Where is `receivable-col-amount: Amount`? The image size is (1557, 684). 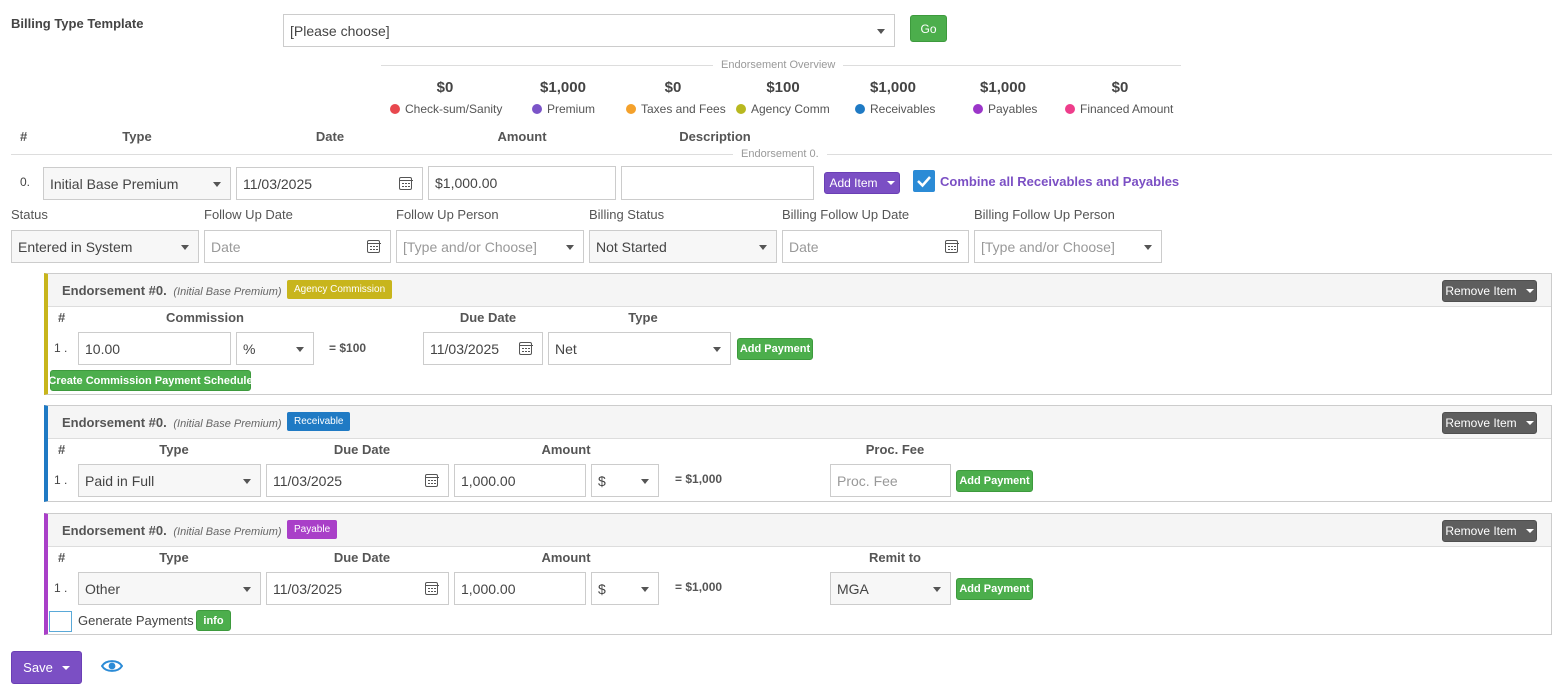
receivable-col-amount: Amount is located at coordinates (566, 449).